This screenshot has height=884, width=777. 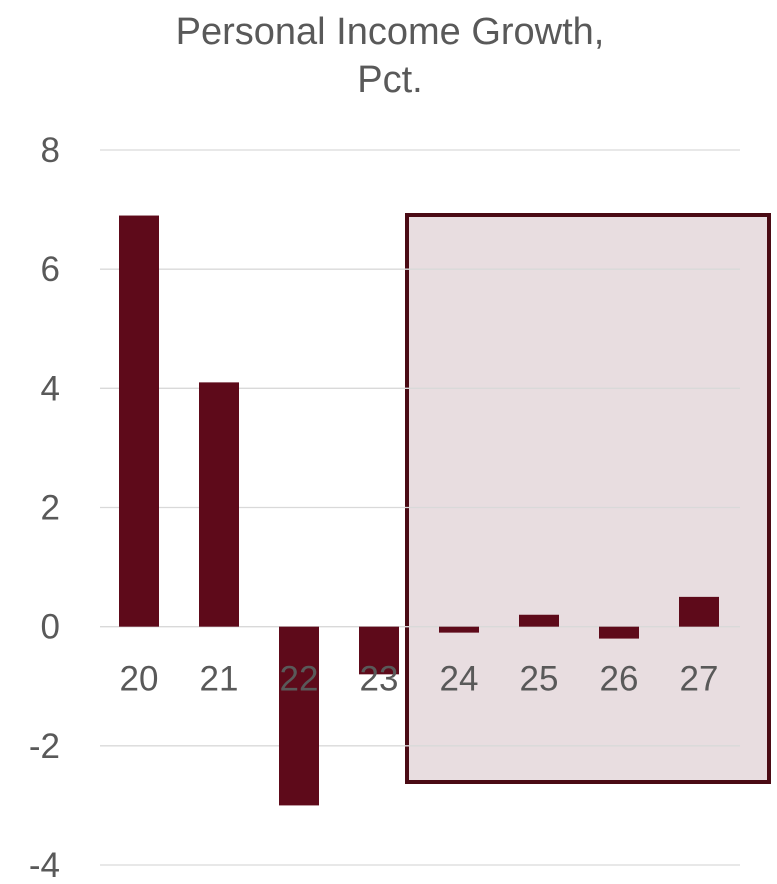 What do you see at coordinates (379, 679) in the screenshot?
I see `x-tick-label: 23` at bounding box center [379, 679].